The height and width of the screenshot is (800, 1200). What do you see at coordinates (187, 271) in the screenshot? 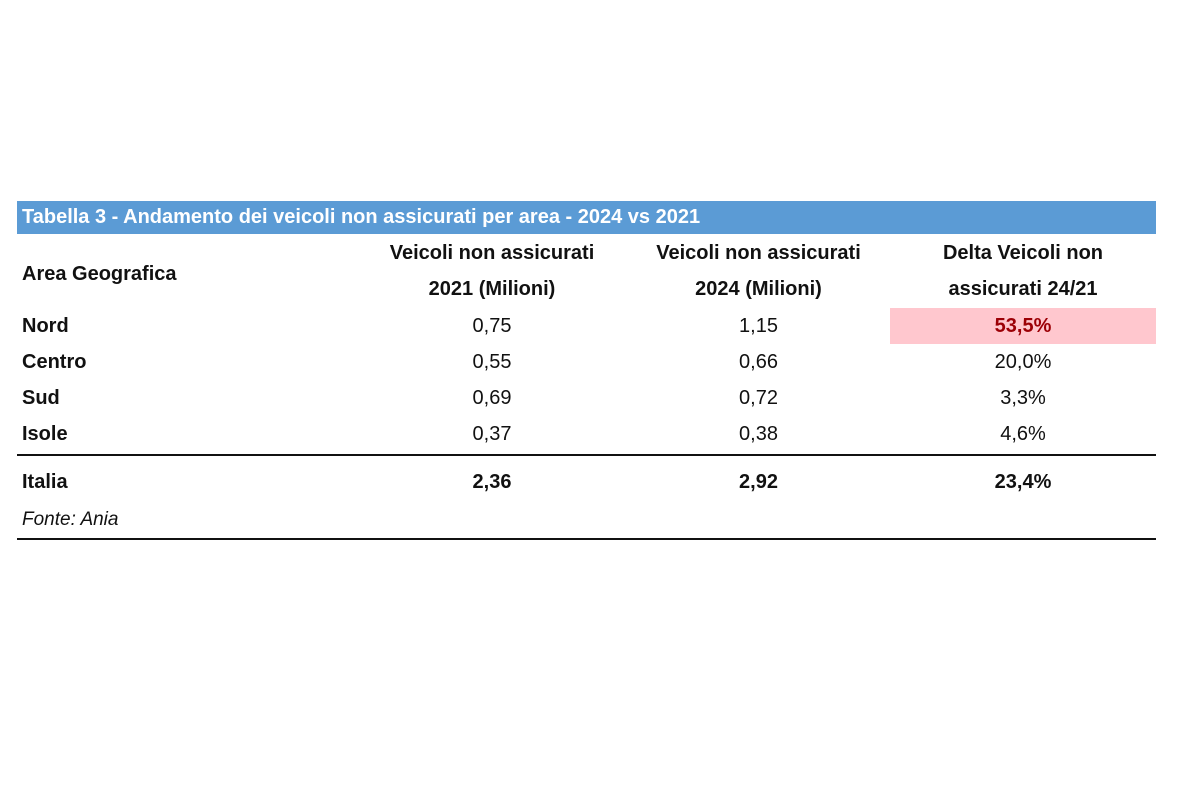
I see `header-area: Area Geografica` at bounding box center [187, 271].